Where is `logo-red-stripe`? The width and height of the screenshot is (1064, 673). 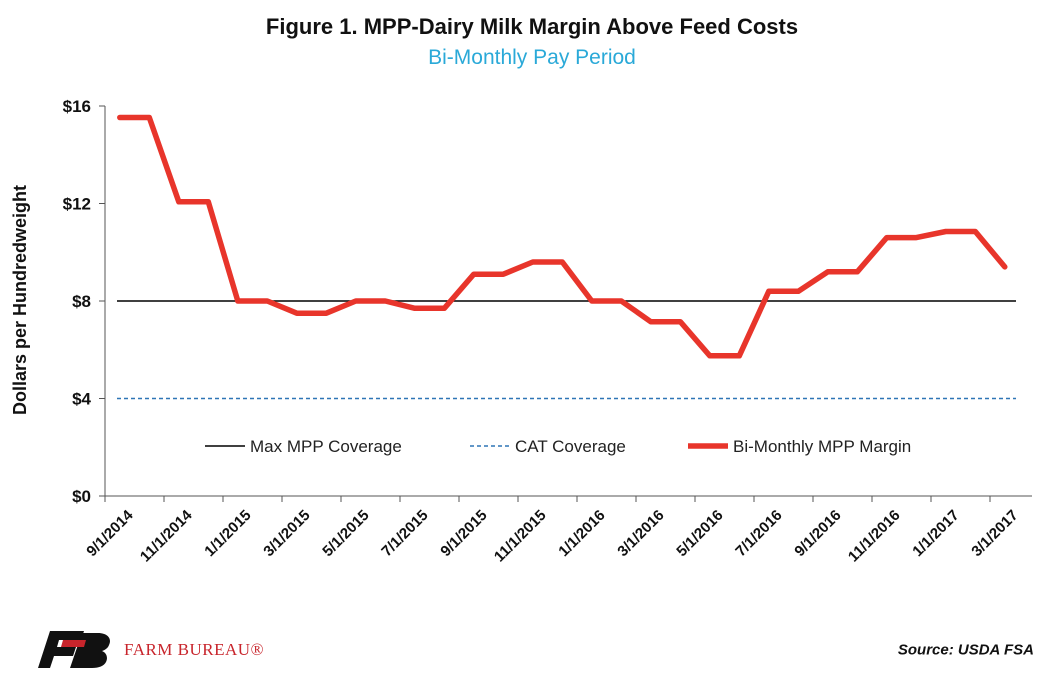 logo-red-stripe is located at coordinates (73, 643).